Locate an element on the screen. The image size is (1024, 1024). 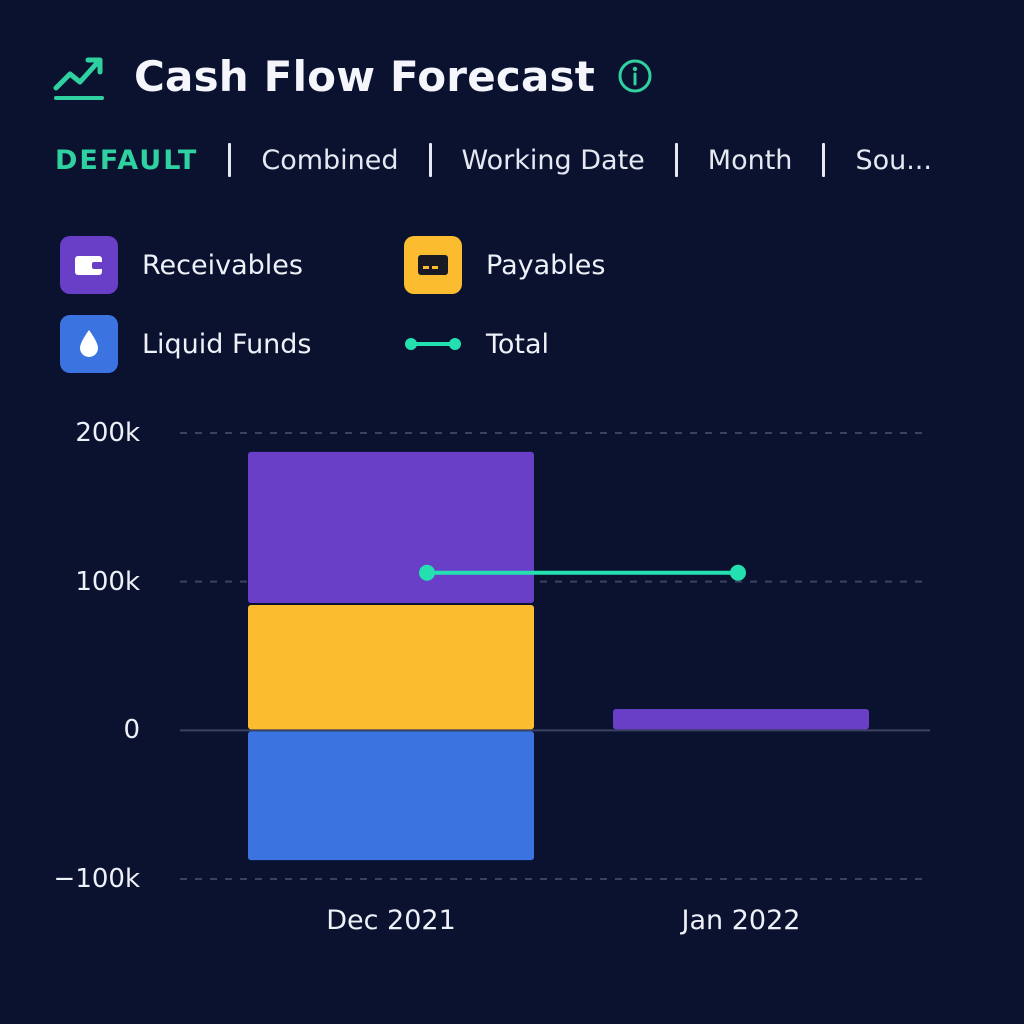
chart-header: Cash Flow Forecast is located at coordinates (352, 76).